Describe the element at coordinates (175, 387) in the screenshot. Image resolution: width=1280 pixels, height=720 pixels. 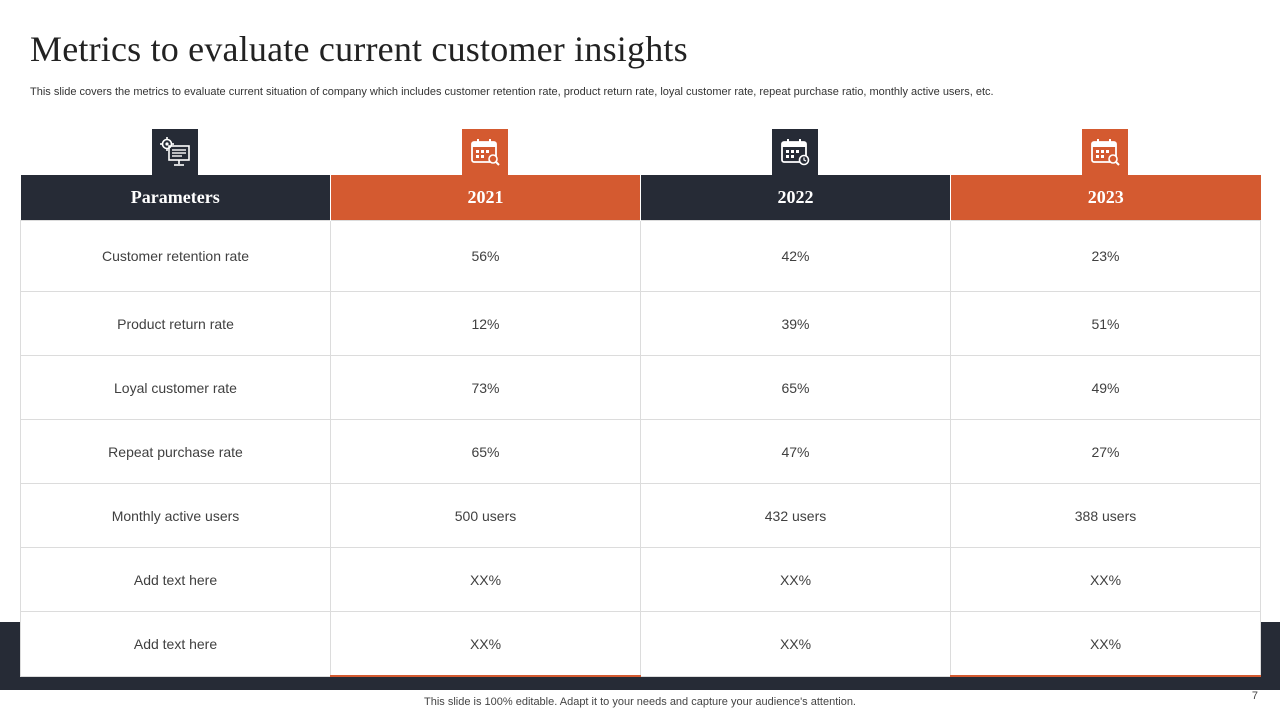
I see `parameter-cell: Loyal customer rate` at that location.